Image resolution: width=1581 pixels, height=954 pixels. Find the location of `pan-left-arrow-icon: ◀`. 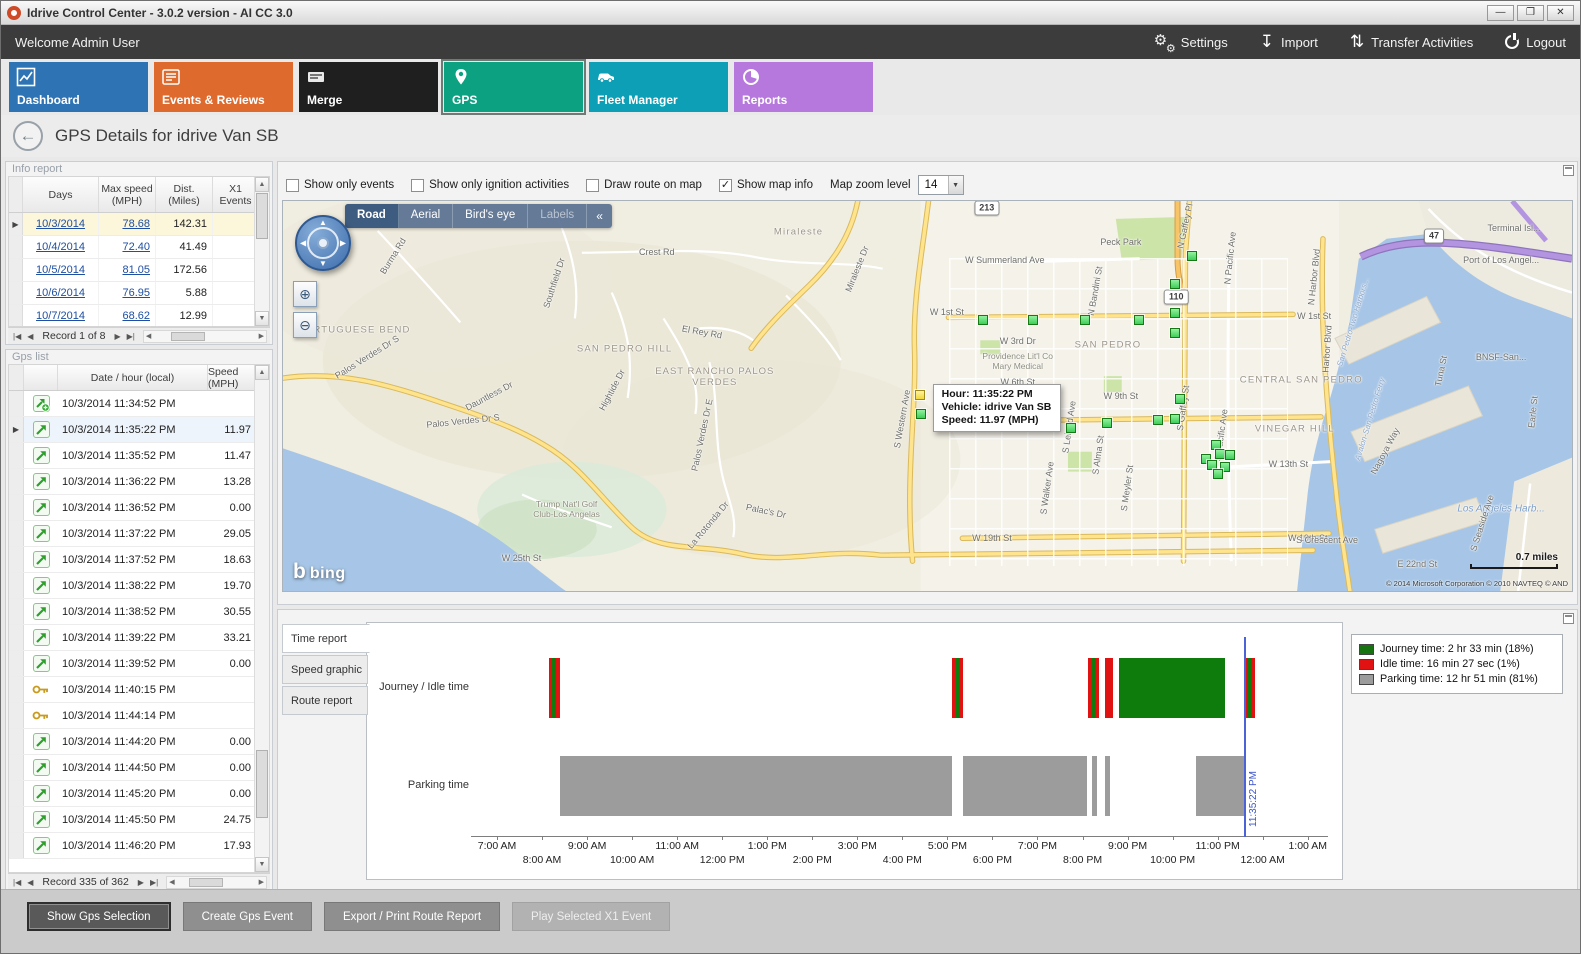

pan-left-arrow-icon: ◀ is located at coordinates (303, 243).